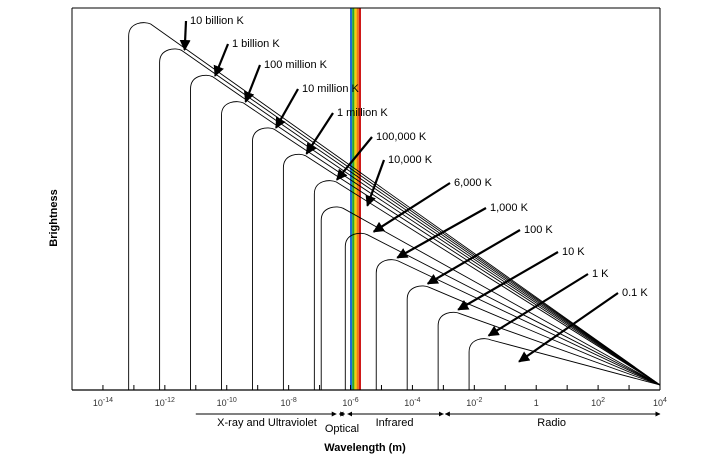 This screenshot has width=704, height=460. Describe the element at coordinates (474, 402) in the screenshot. I see `x-tick-label: 10⁻²` at that location.